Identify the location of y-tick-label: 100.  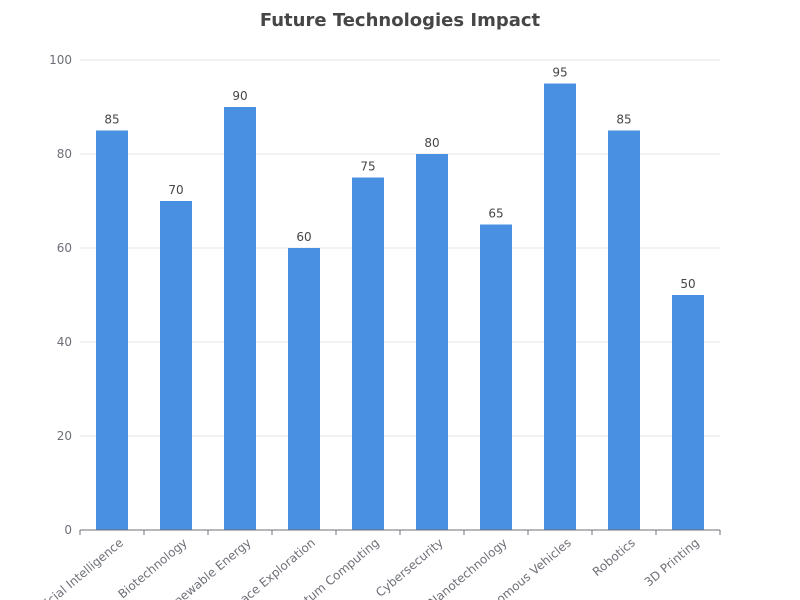
(60, 60).